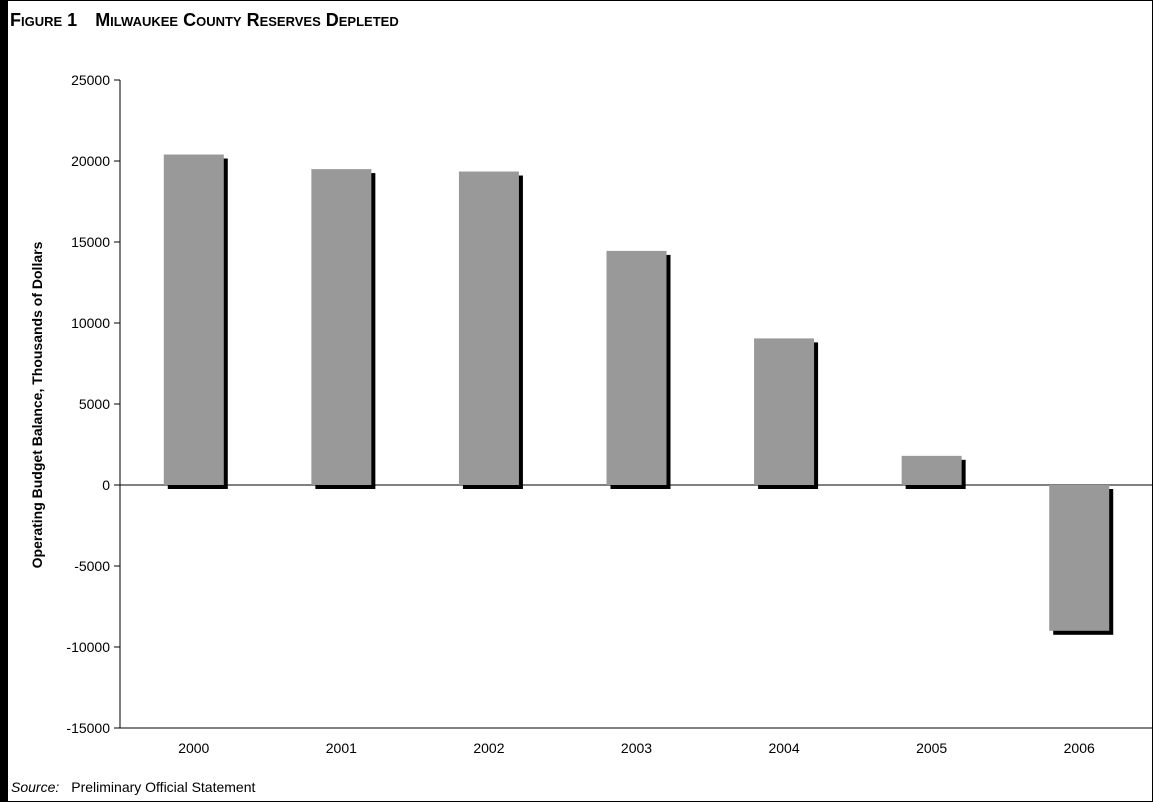 Image resolution: width=1153 pixels, height=802 pixels. Describe the element at coordinates (1079, 748) in the screenshot. I see `x-tick-label: 2006` at that location.